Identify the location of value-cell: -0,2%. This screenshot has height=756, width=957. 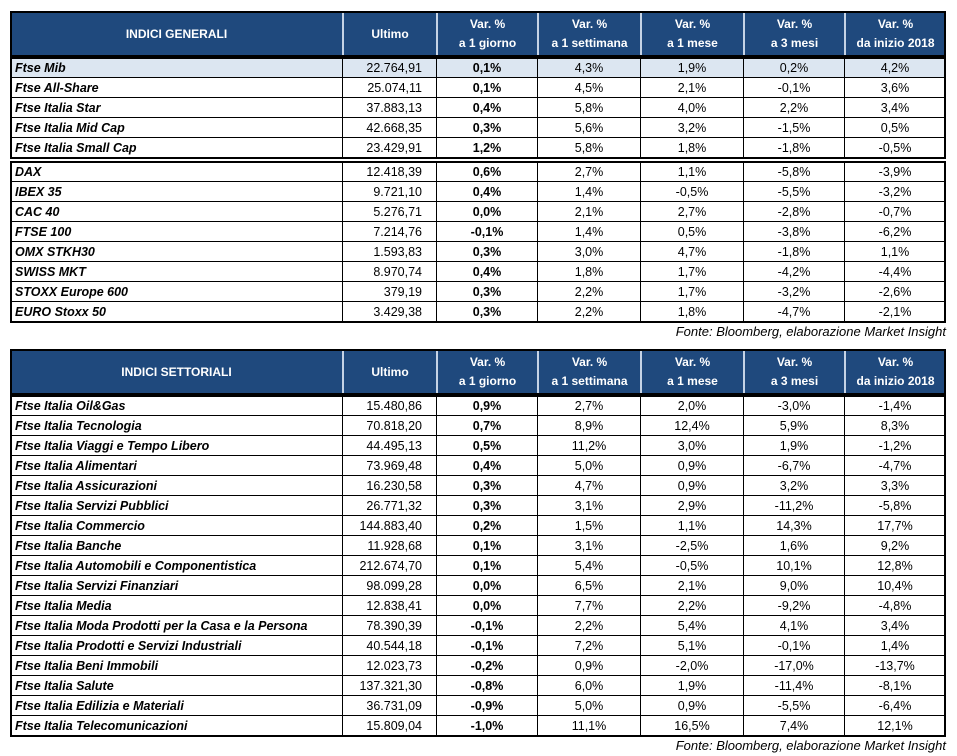
(487, 666).